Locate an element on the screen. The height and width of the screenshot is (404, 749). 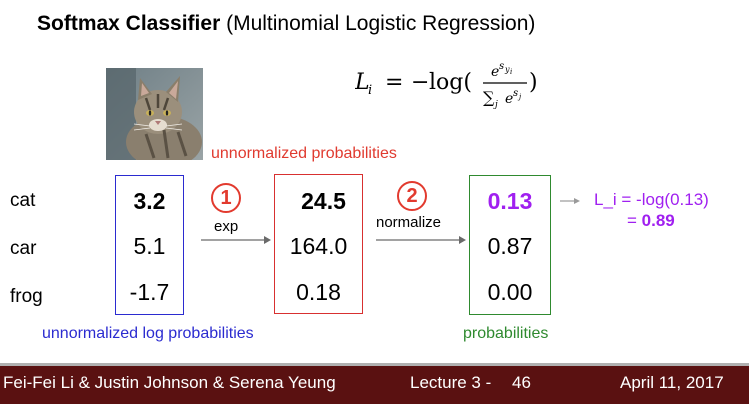
log-prob-frog: -1.7 is located at coordinates (149, 292).